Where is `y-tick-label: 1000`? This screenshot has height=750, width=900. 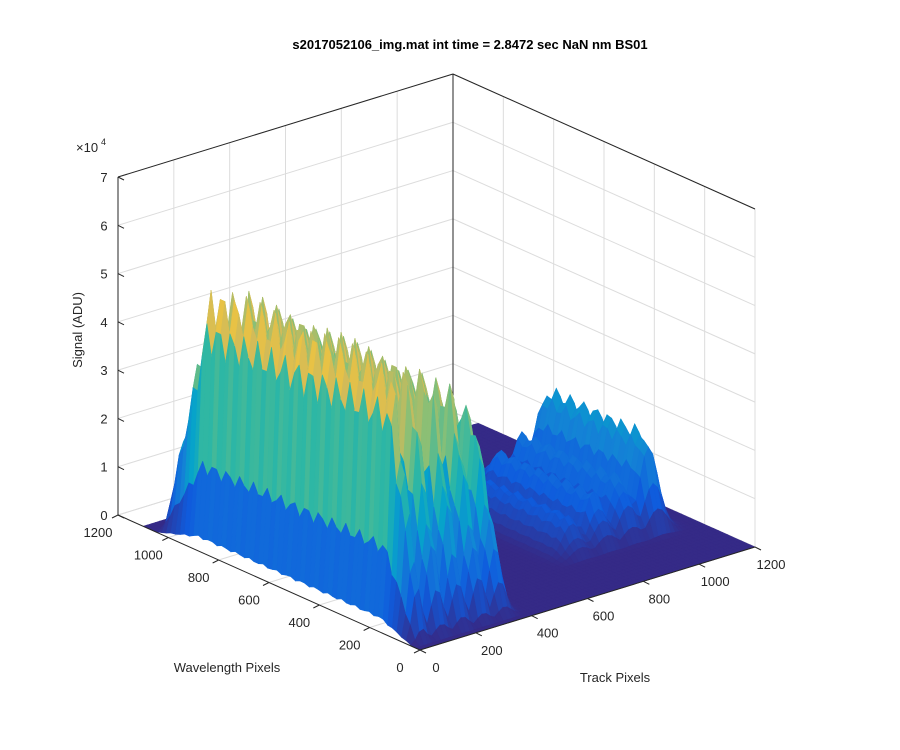
y-tick-label: 1000 is located at coordinates (148, 555).